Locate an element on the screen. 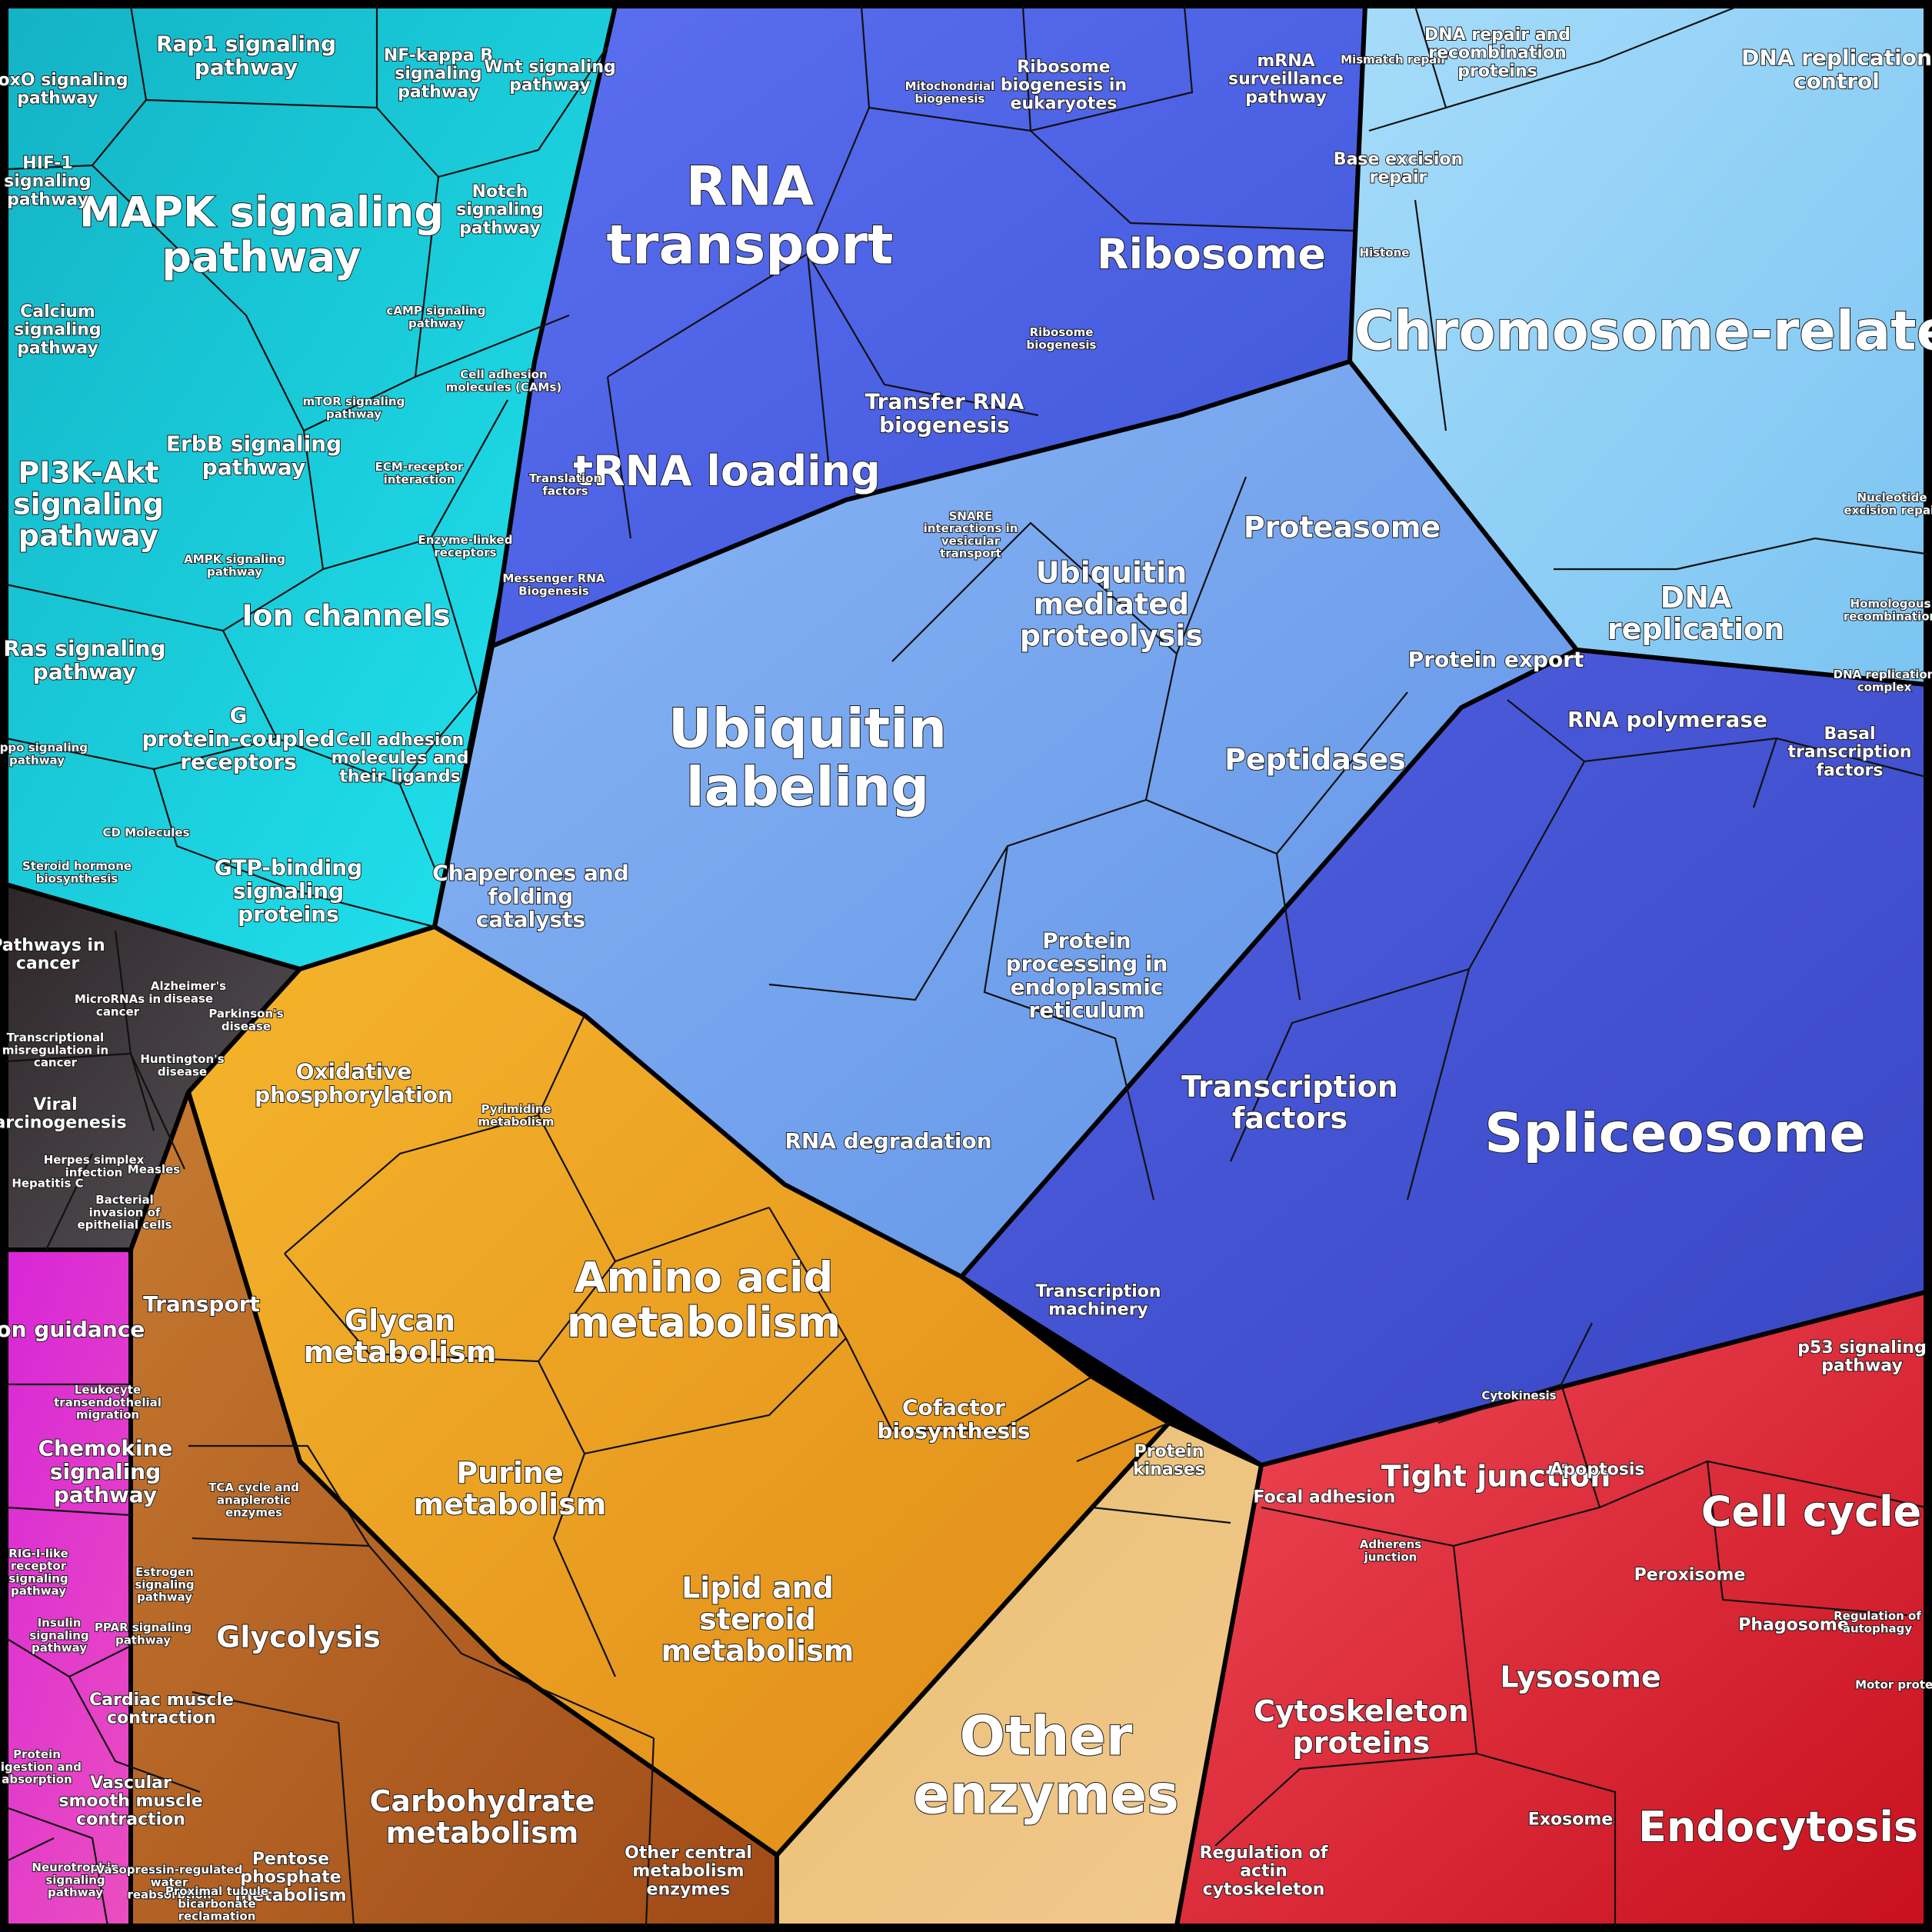  label-mtor-signaling-pathway: mTOR signaling pathway is located at coordinates (354, 408).